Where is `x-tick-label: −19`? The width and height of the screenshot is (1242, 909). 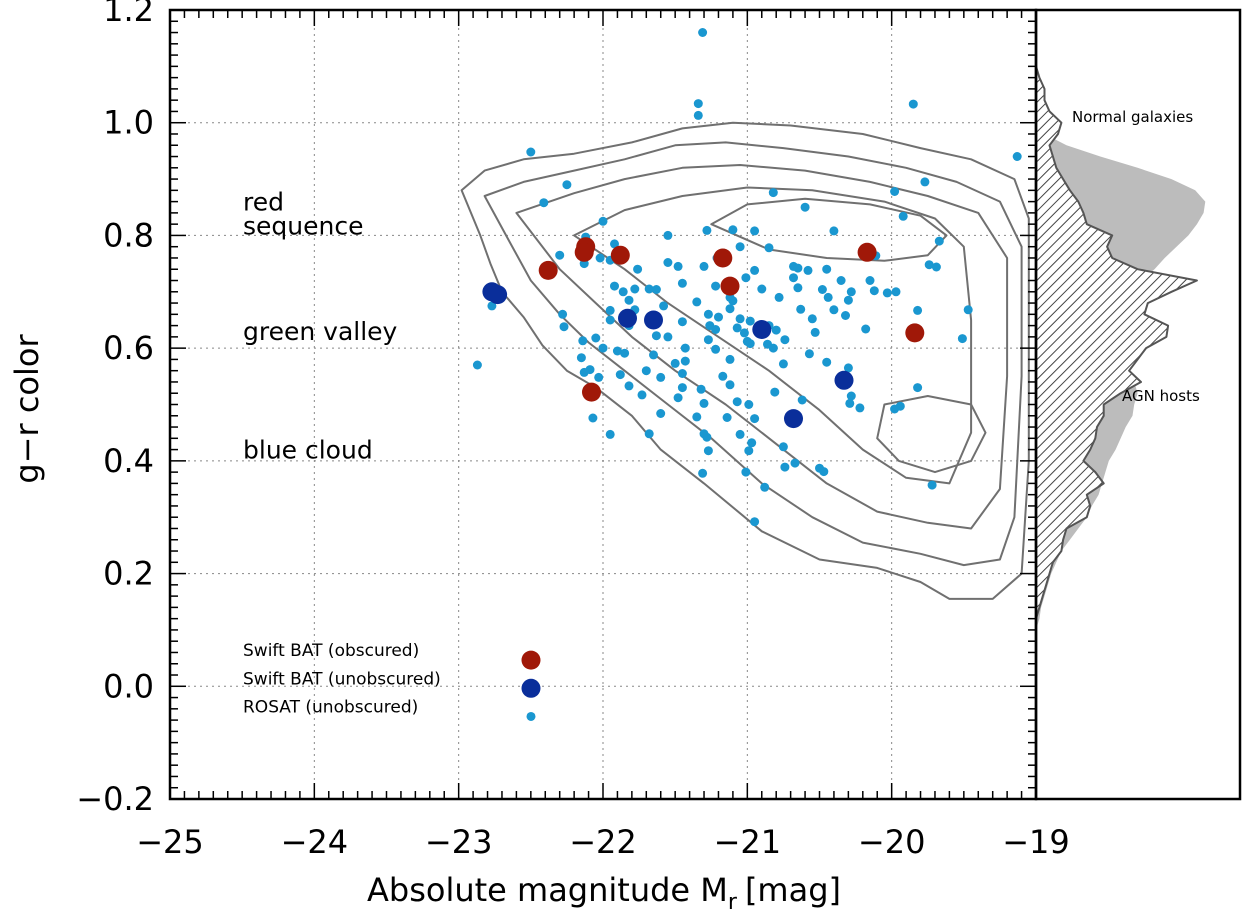
x-tick-label: −19 is located at coordinates (1036, 842).